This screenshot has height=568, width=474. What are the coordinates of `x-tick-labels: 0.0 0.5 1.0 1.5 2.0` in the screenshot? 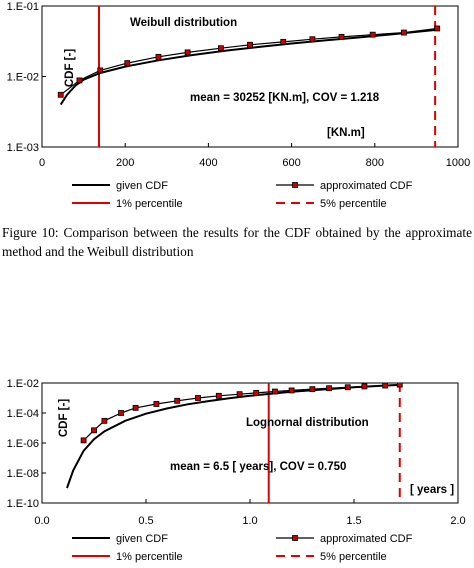 It's located at (250, 513).